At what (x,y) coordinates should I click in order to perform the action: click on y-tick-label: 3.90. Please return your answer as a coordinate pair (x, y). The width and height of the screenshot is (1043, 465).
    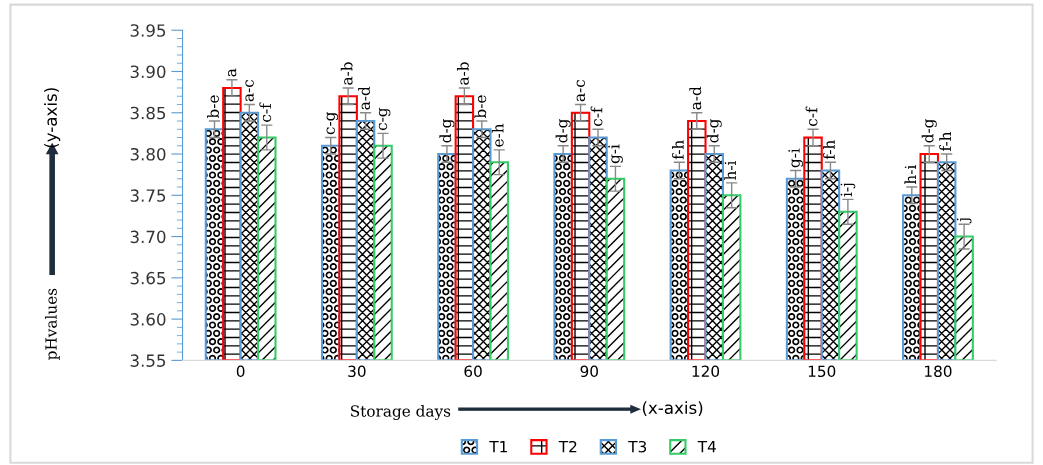
    Looking at the image, I should click on (148, 72).